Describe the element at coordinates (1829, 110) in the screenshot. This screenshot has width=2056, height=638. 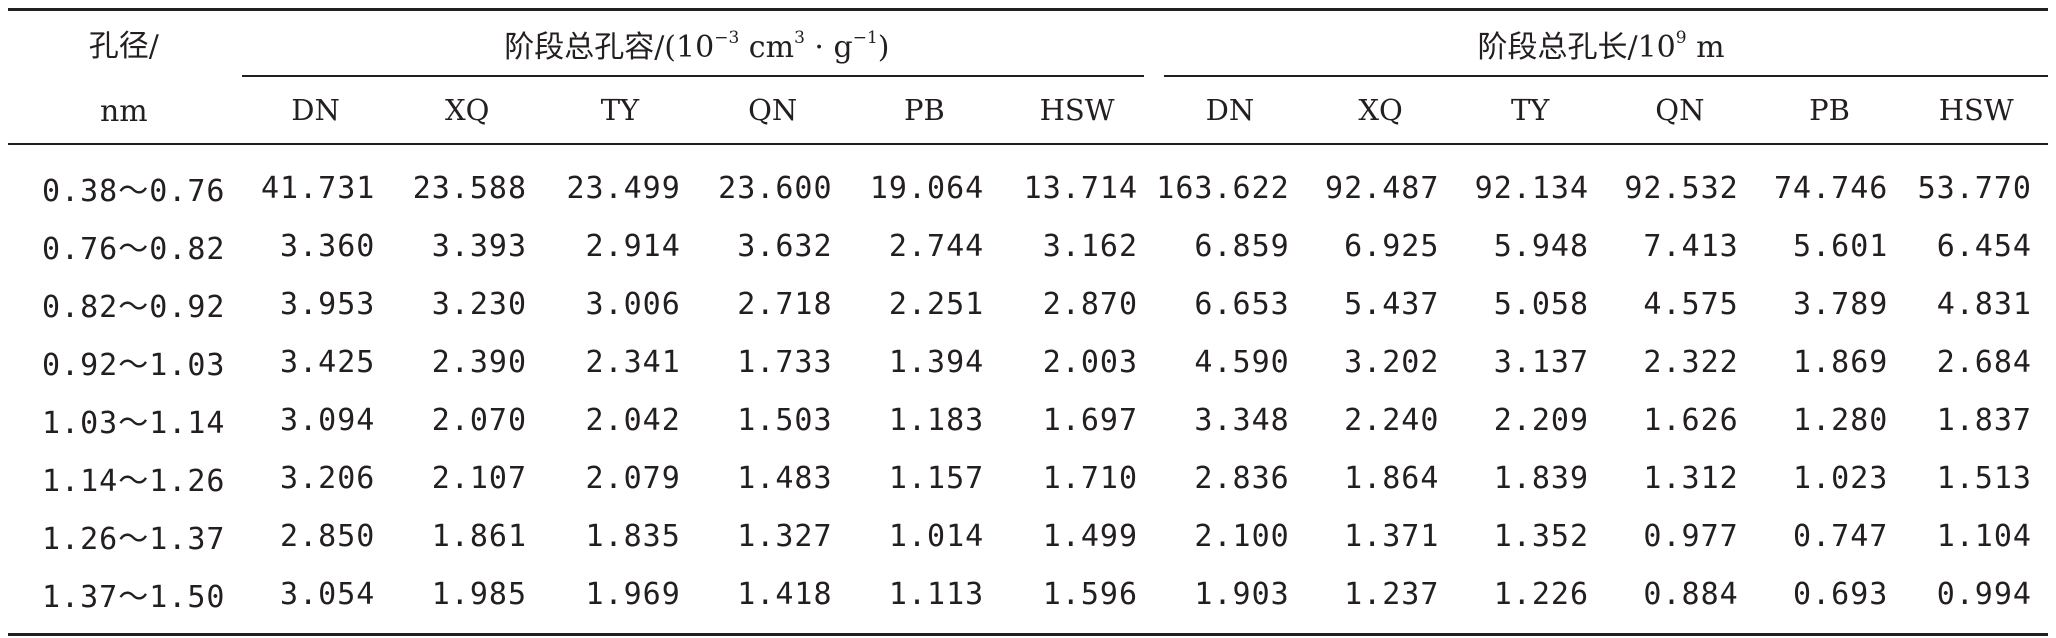
I see `length-sample-pb: PB` at that location.